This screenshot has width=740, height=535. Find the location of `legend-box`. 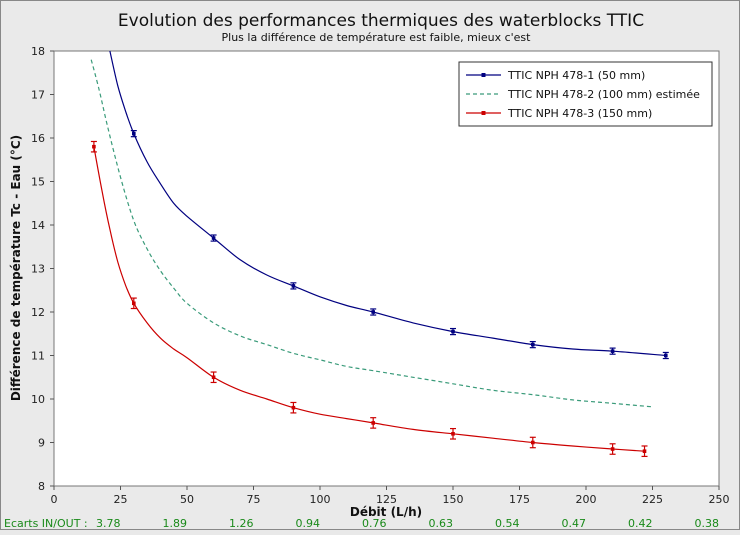

legend-box is located at coordinates (585, 94).